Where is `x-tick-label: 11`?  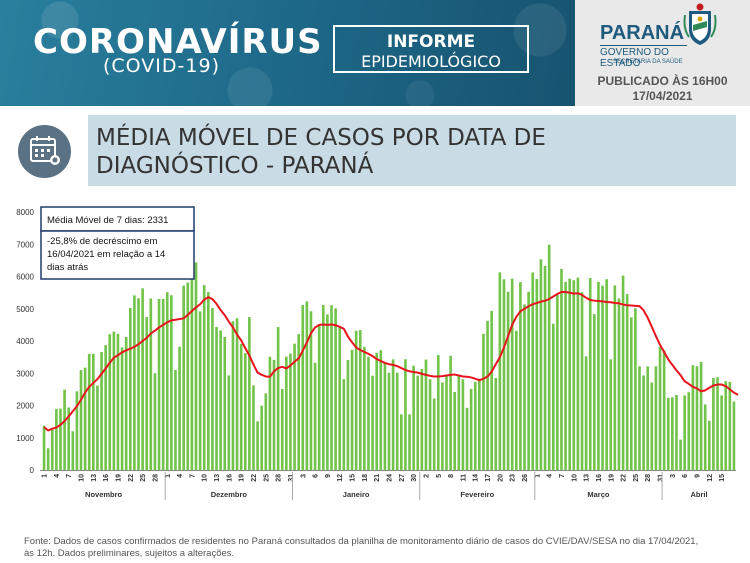
x-tick-label: 11 is located at coordinates (463, 478).